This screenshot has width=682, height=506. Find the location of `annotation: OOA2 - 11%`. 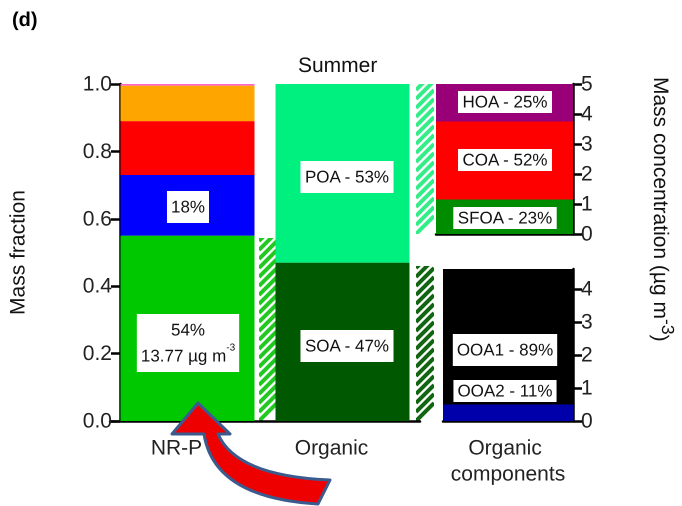

annotation: OOA2 - 11% is located at coordinates (505, 391).